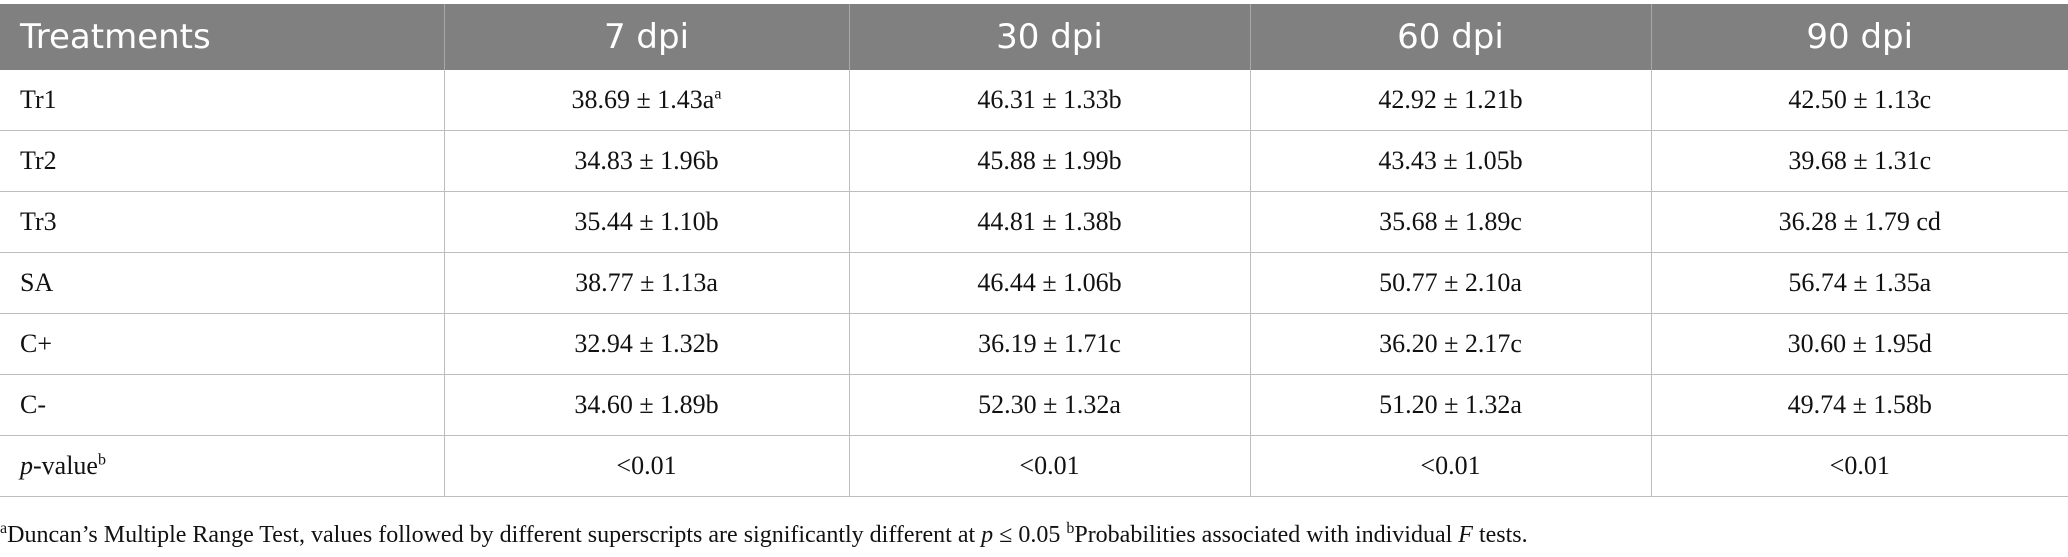 The image size is (2068, 557). Describe the element at coordinates (1859, 161) in the screenshot. I see `table-cell: 39.68 ± 1.31c` at that location.